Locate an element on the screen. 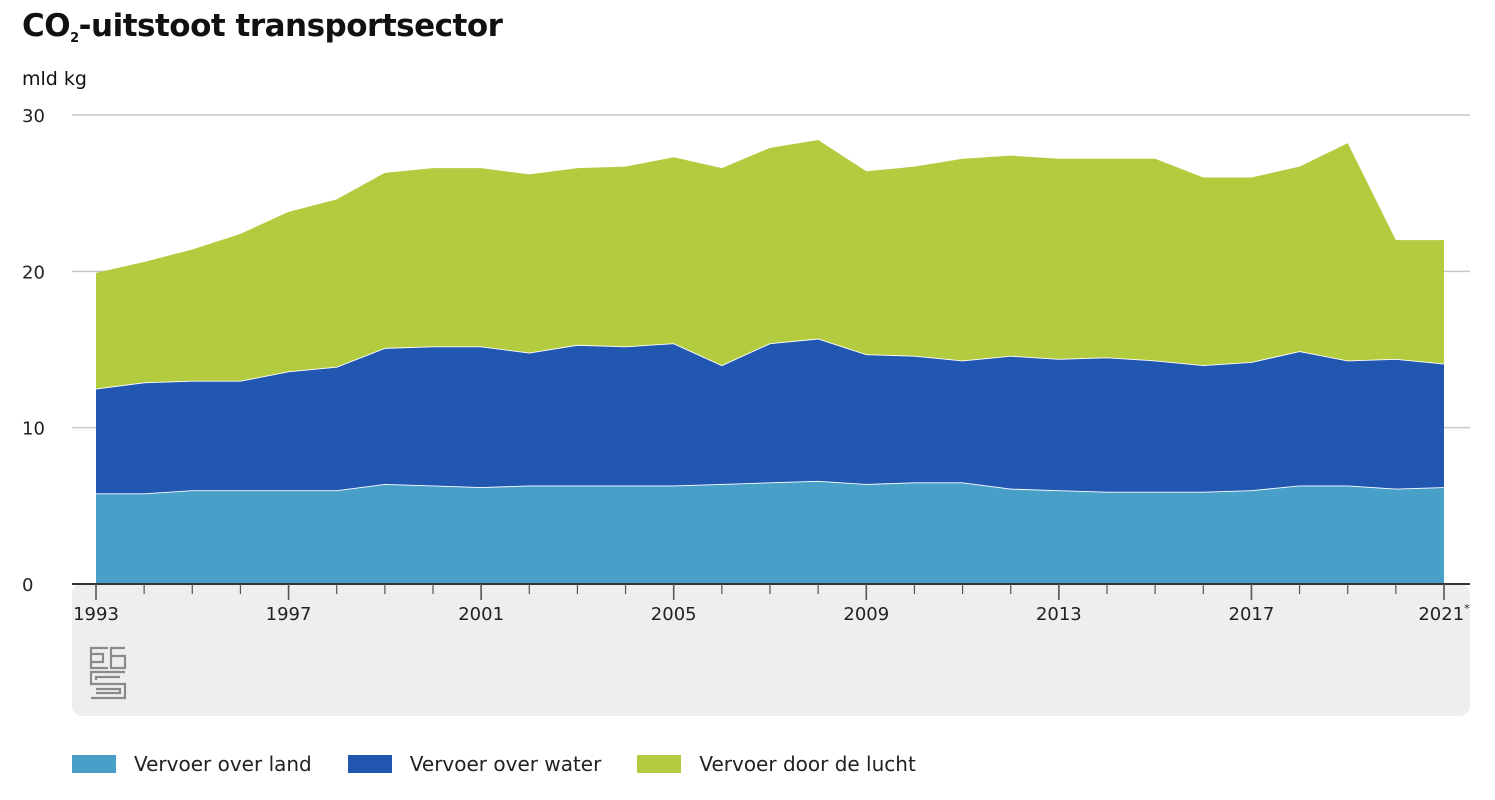  y-tick-label-0: 0 is located at coordinates (27, 585).